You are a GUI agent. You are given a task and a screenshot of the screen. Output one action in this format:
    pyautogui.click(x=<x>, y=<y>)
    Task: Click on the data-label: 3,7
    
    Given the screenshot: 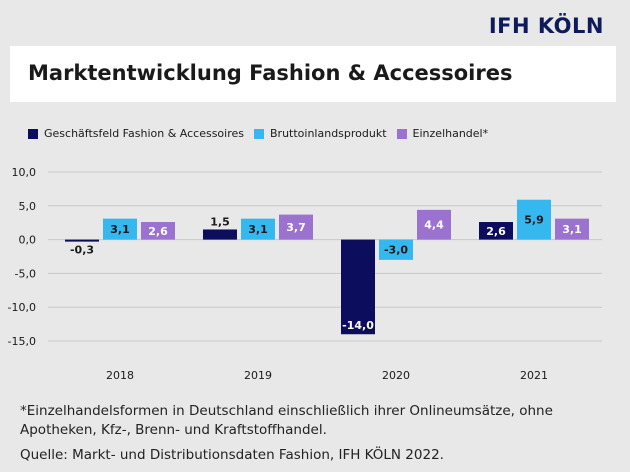 What is the action you would take?
    pyautogui.click(x=296, y=227)
    